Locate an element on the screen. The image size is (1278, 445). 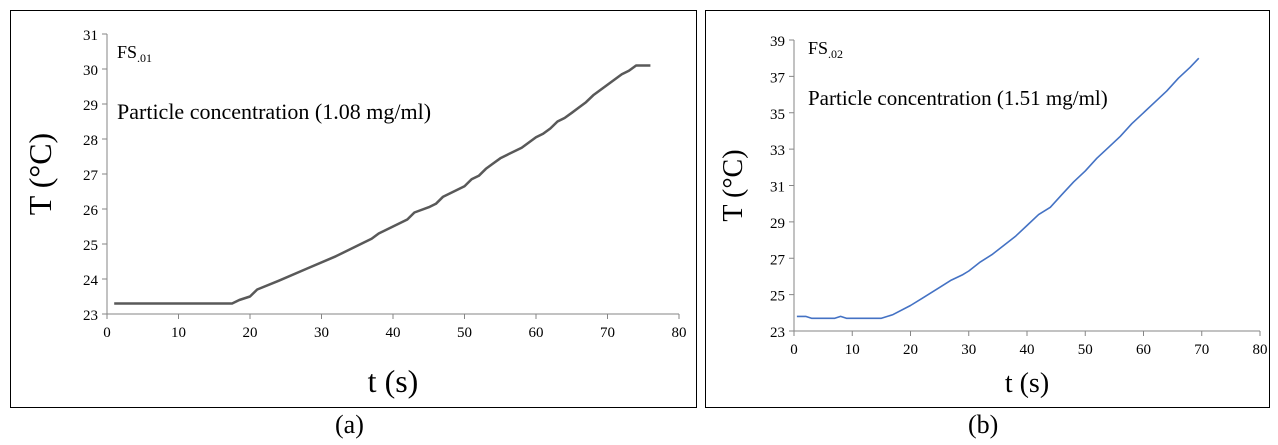
y-tick-label: 35 is located at coordinates (777, 115).